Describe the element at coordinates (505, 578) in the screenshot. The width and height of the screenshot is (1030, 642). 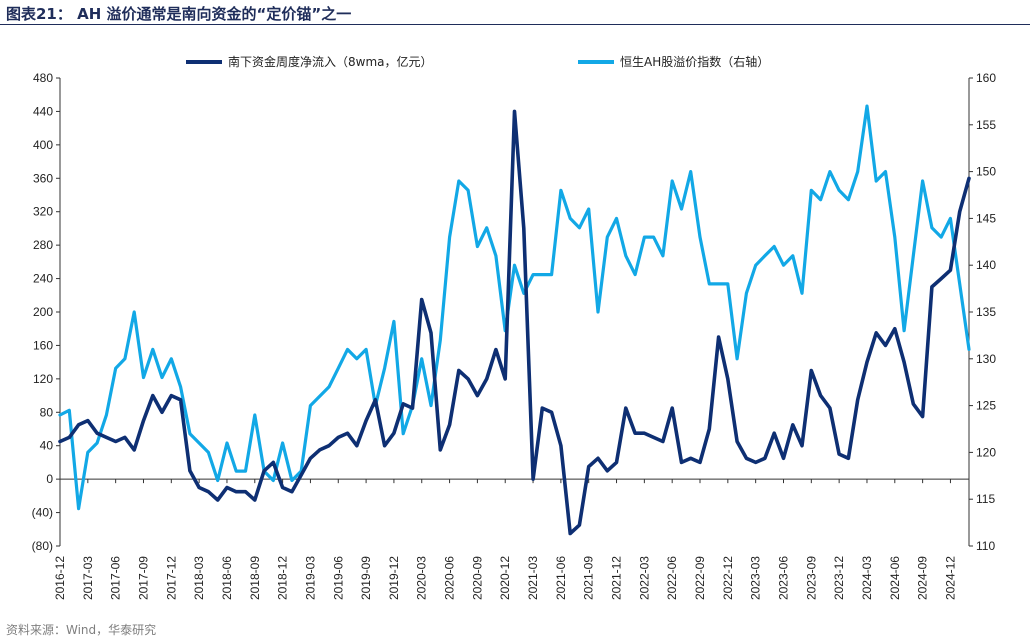
I see `x-tick-label: 2020-12` at that location.